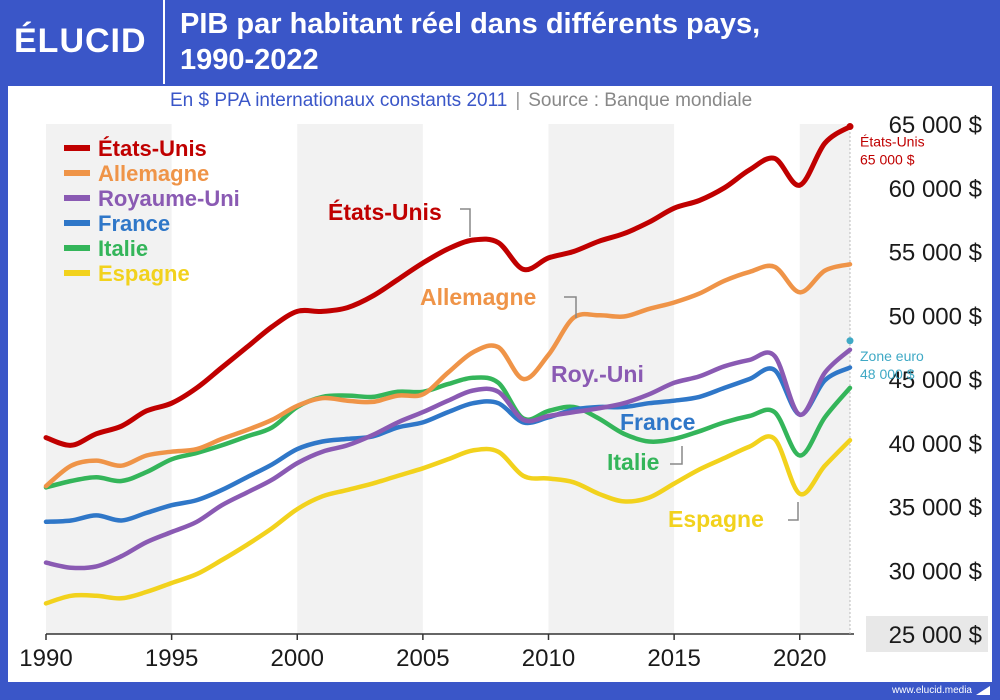 The width and height of the screenshot is (1000, 700). What do you see at coordinates (171, 658) in the screenshot?
I see `x-tick-label: 1995` at bounding box center [171, 658].